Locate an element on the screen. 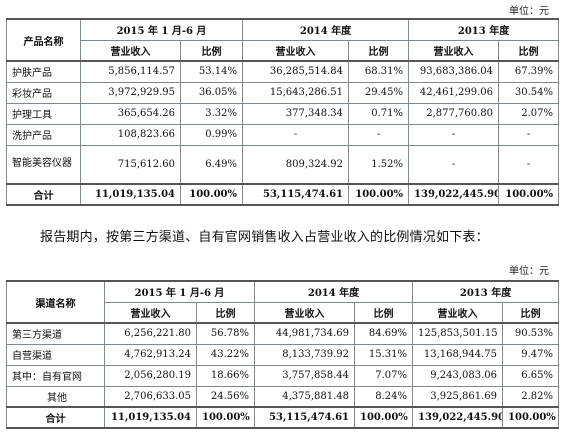 This screenshot has height=440, width=567. cell-revenue: 4,762,913.24 is located at coordinates (150, 354).